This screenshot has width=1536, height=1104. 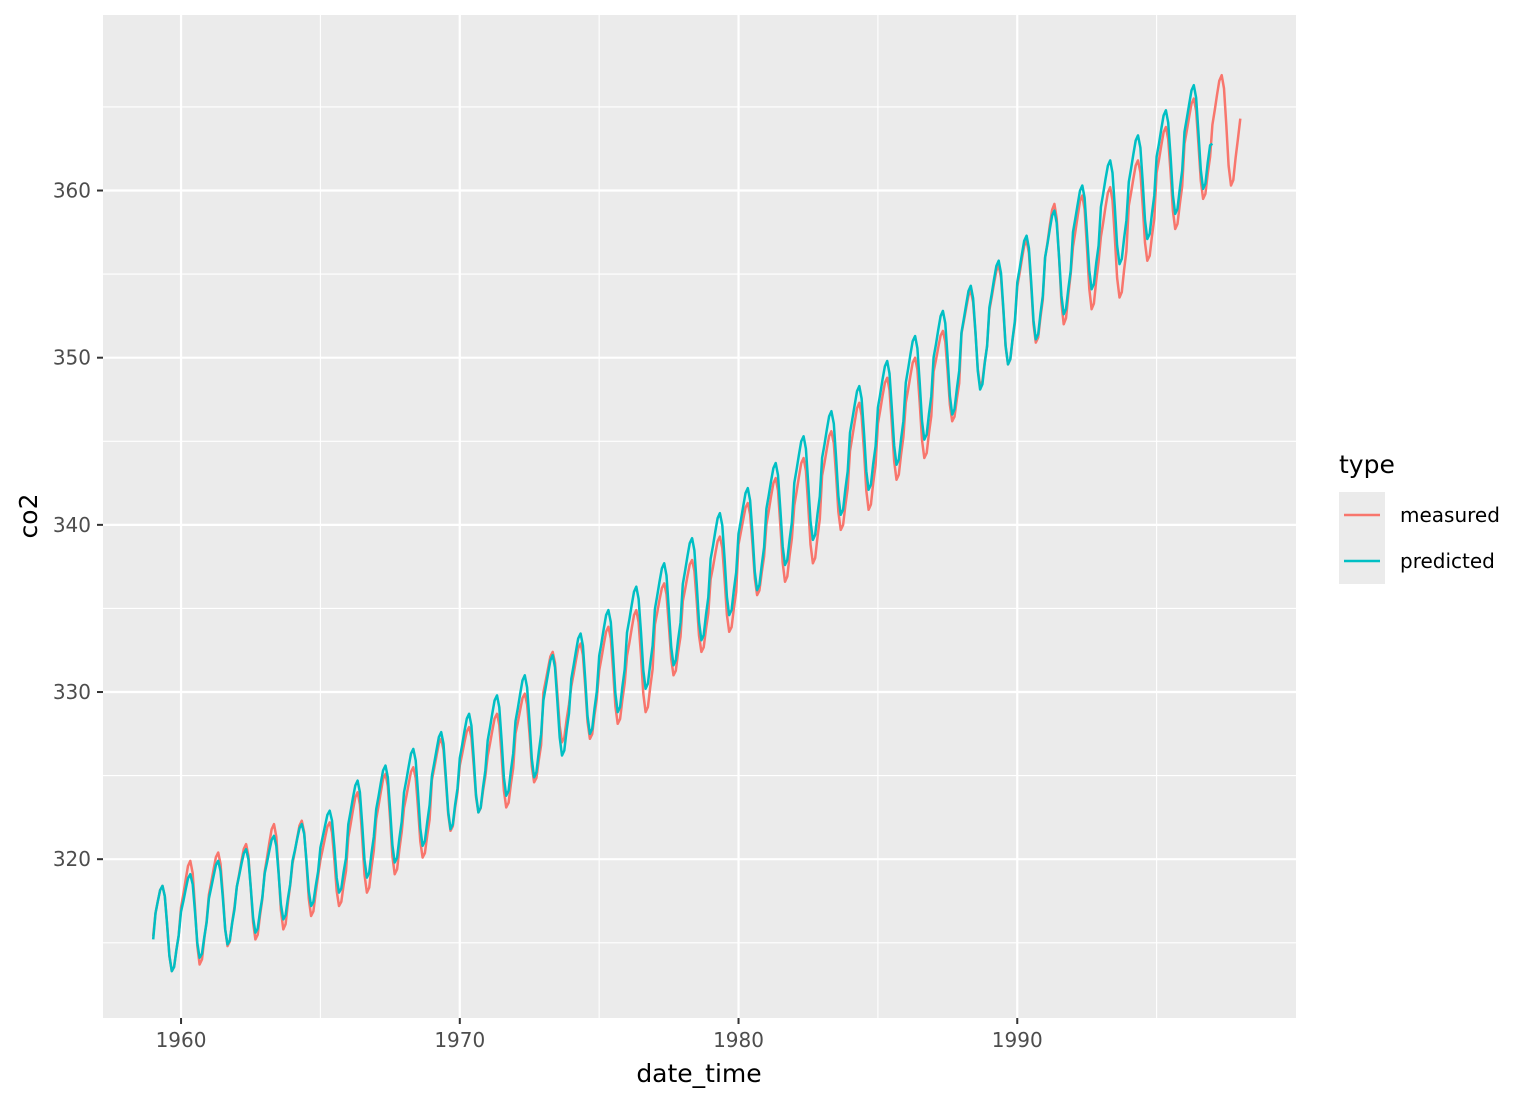 I want to click on x-axis-title: date_time, so click(x=698, y=1073).